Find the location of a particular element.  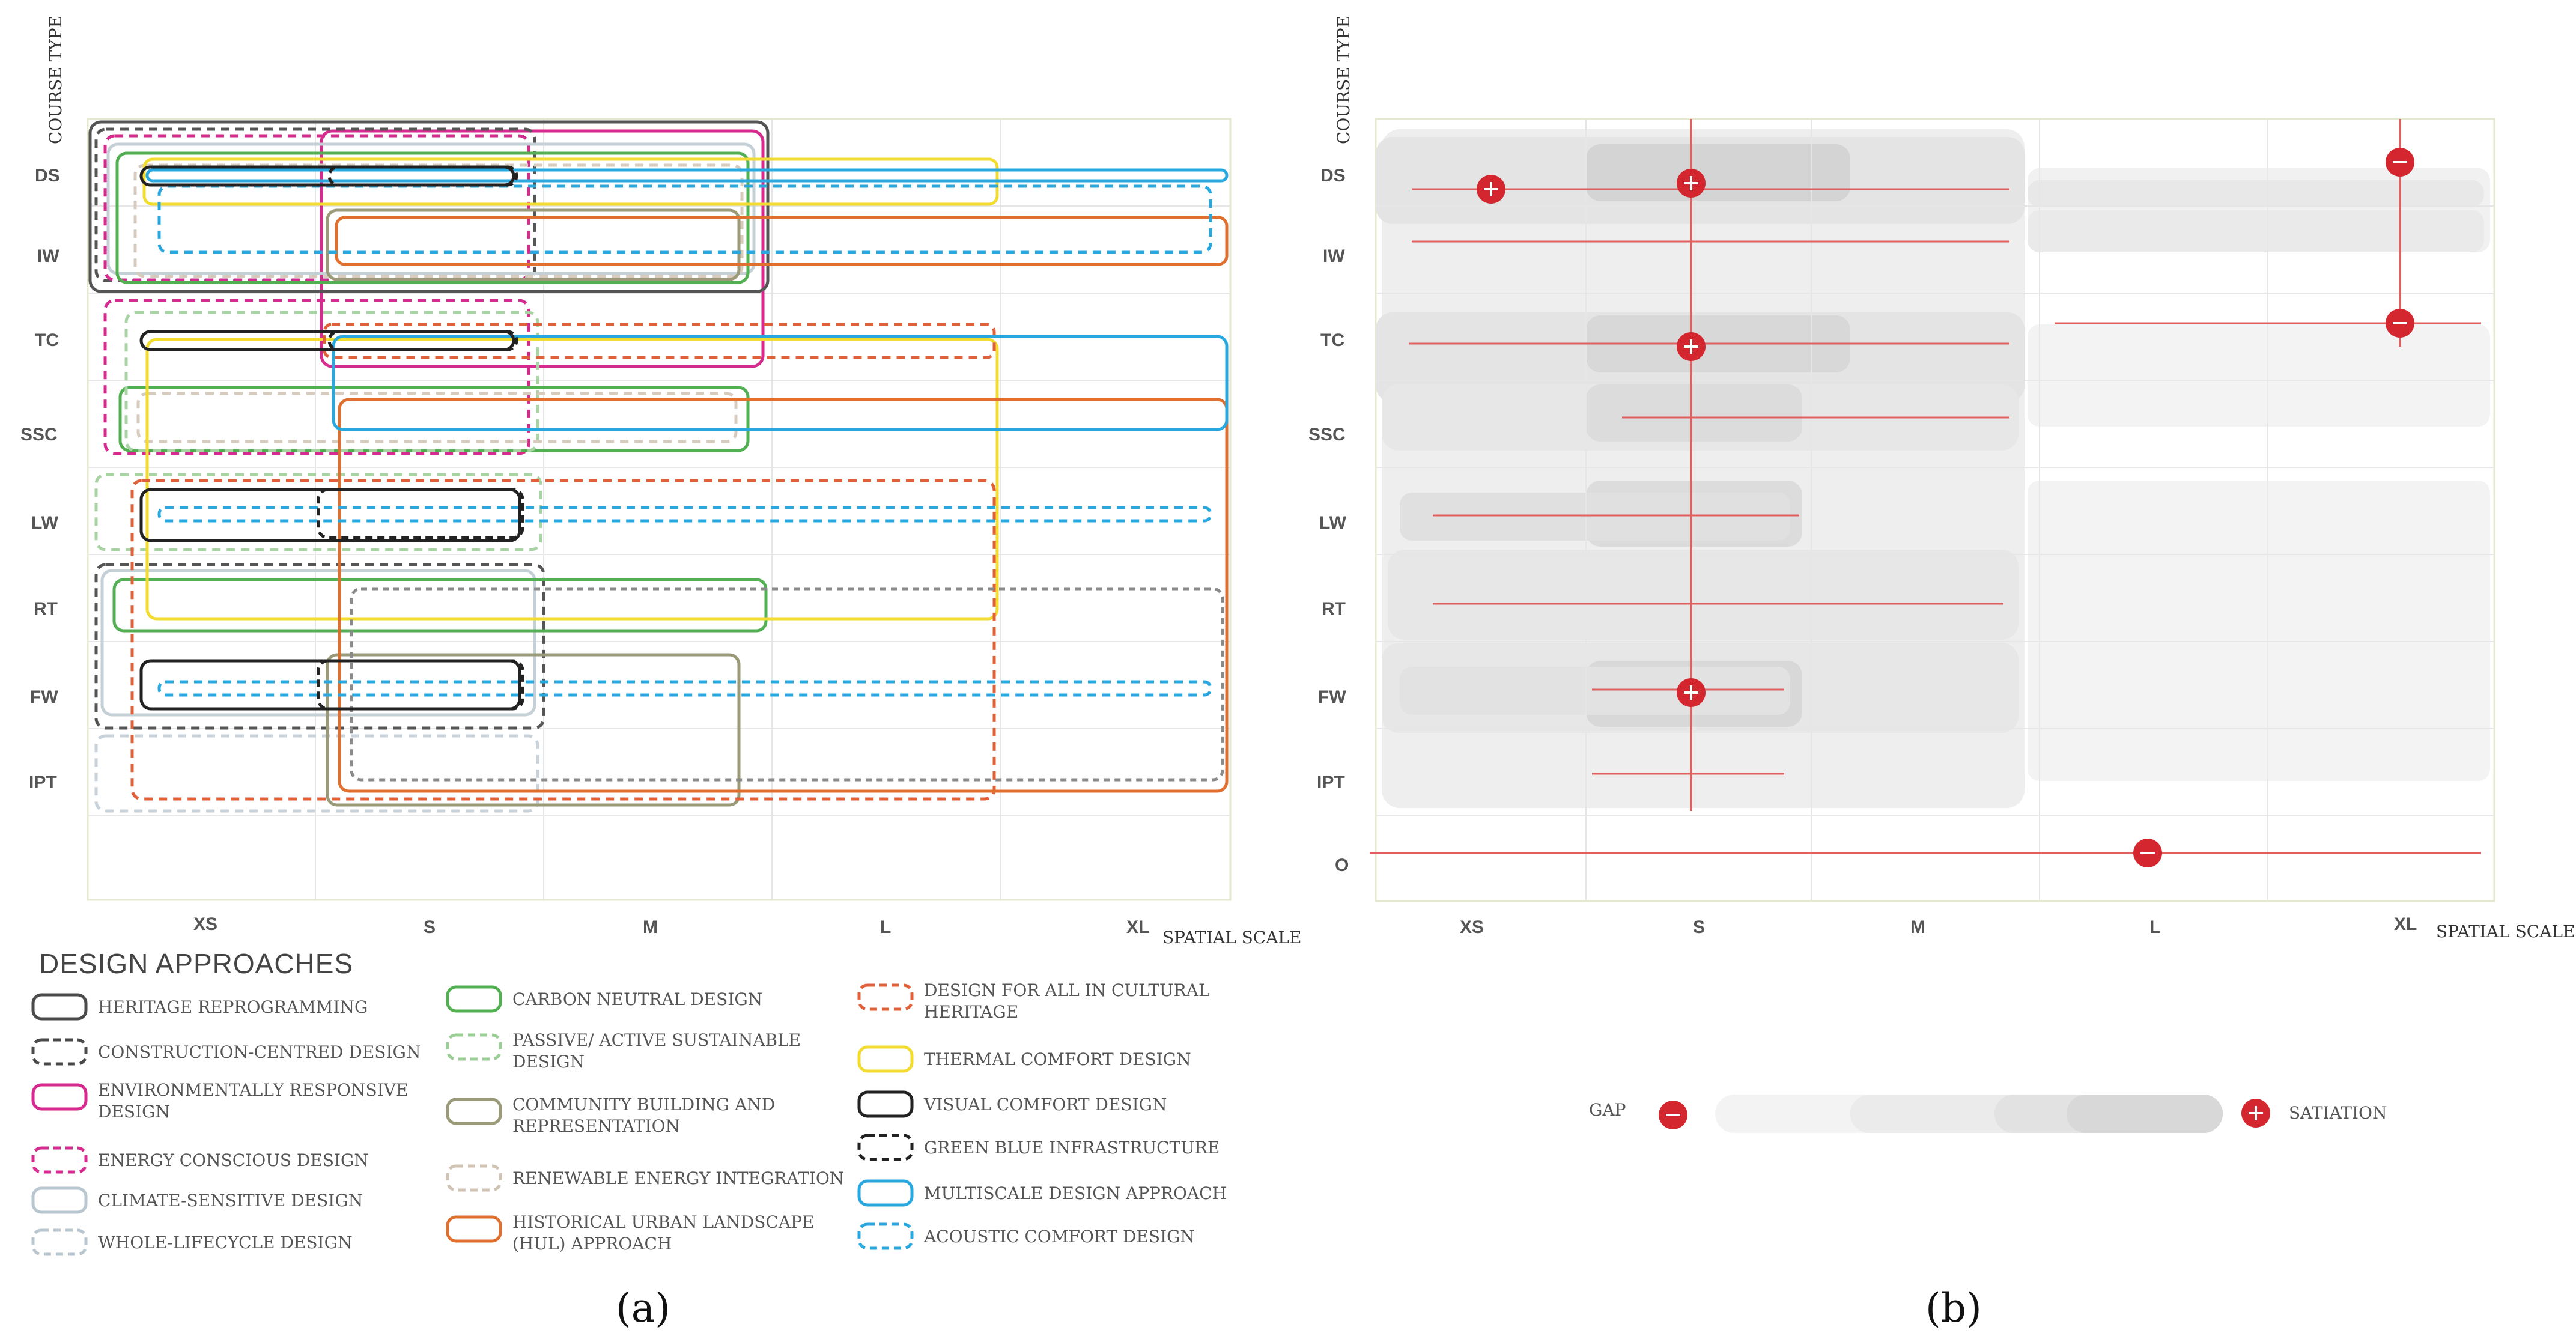

row-label: O is located at coordinates (1342, 865).